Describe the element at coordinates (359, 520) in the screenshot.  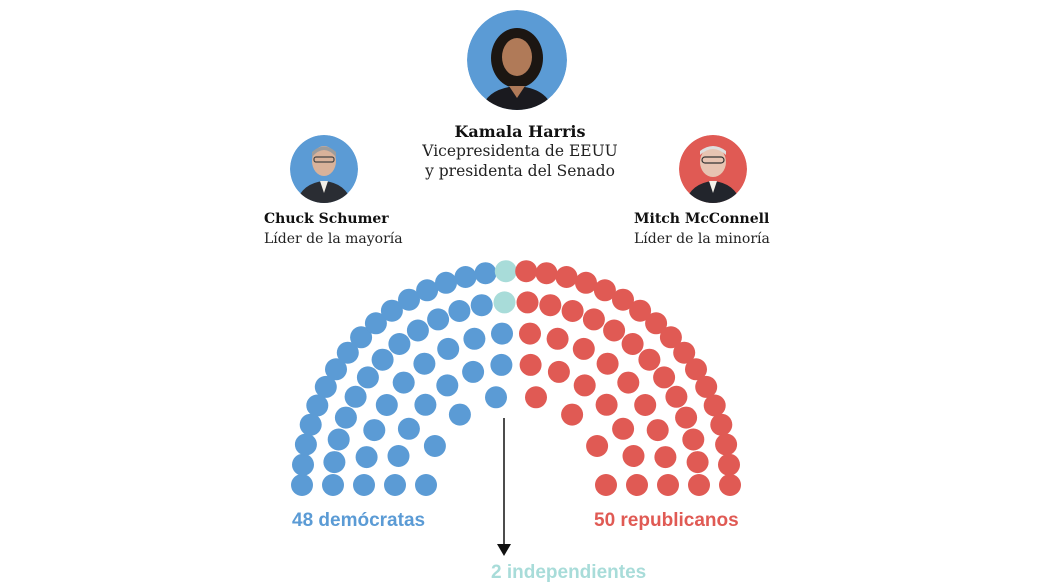
I see `democrats-label: 48 demócratas` at that location.